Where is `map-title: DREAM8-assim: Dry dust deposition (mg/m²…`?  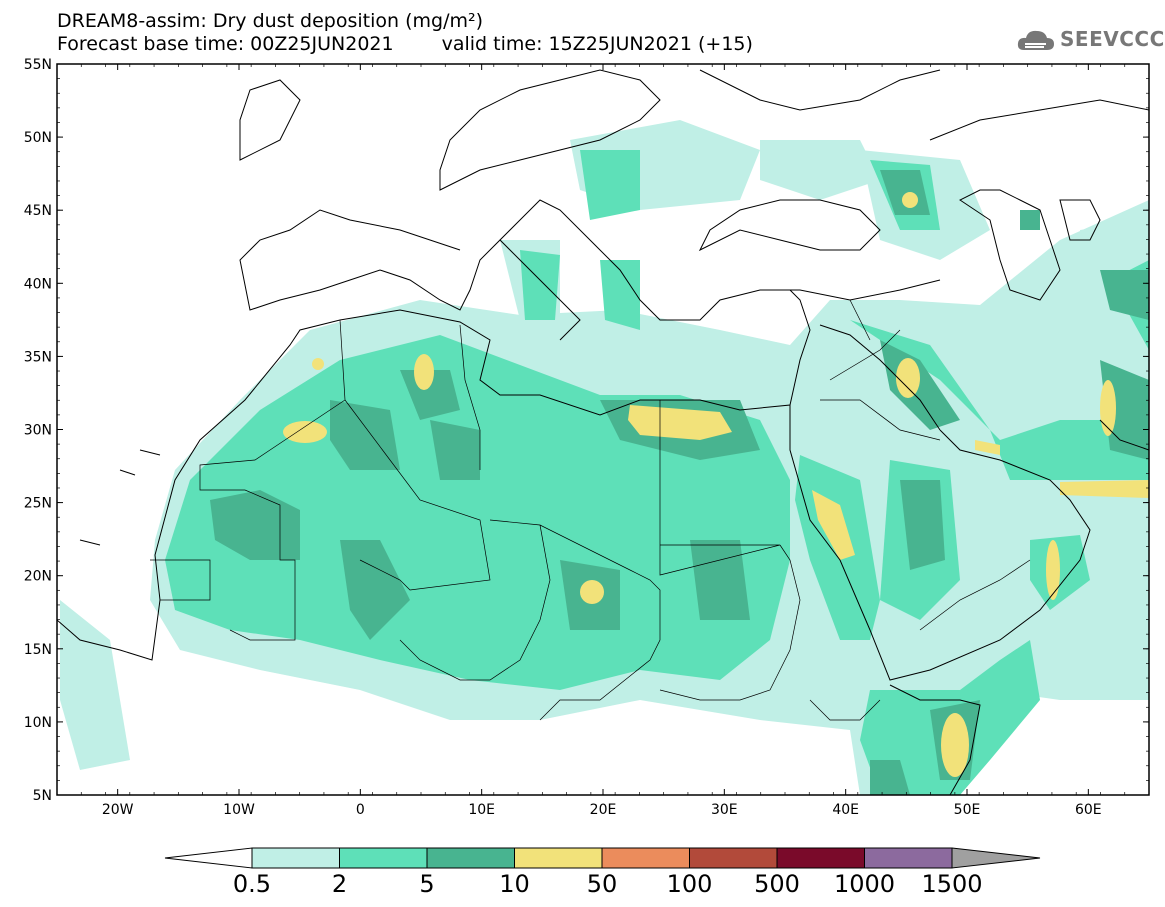
map-title: DREAM8-assim: Dry dust deposition (mg/m²… is located at coordinates (270, 21).